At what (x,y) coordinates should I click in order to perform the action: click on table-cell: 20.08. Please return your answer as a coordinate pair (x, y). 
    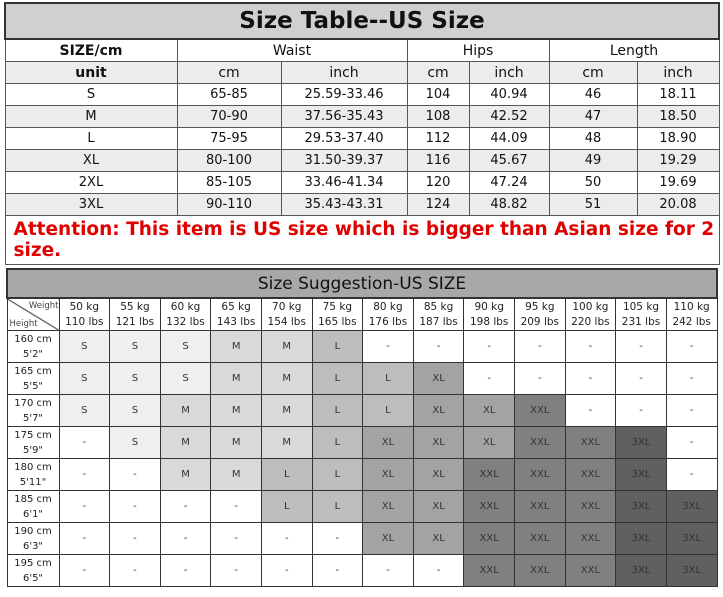
    Looking at the image, I should click on (678, 204).